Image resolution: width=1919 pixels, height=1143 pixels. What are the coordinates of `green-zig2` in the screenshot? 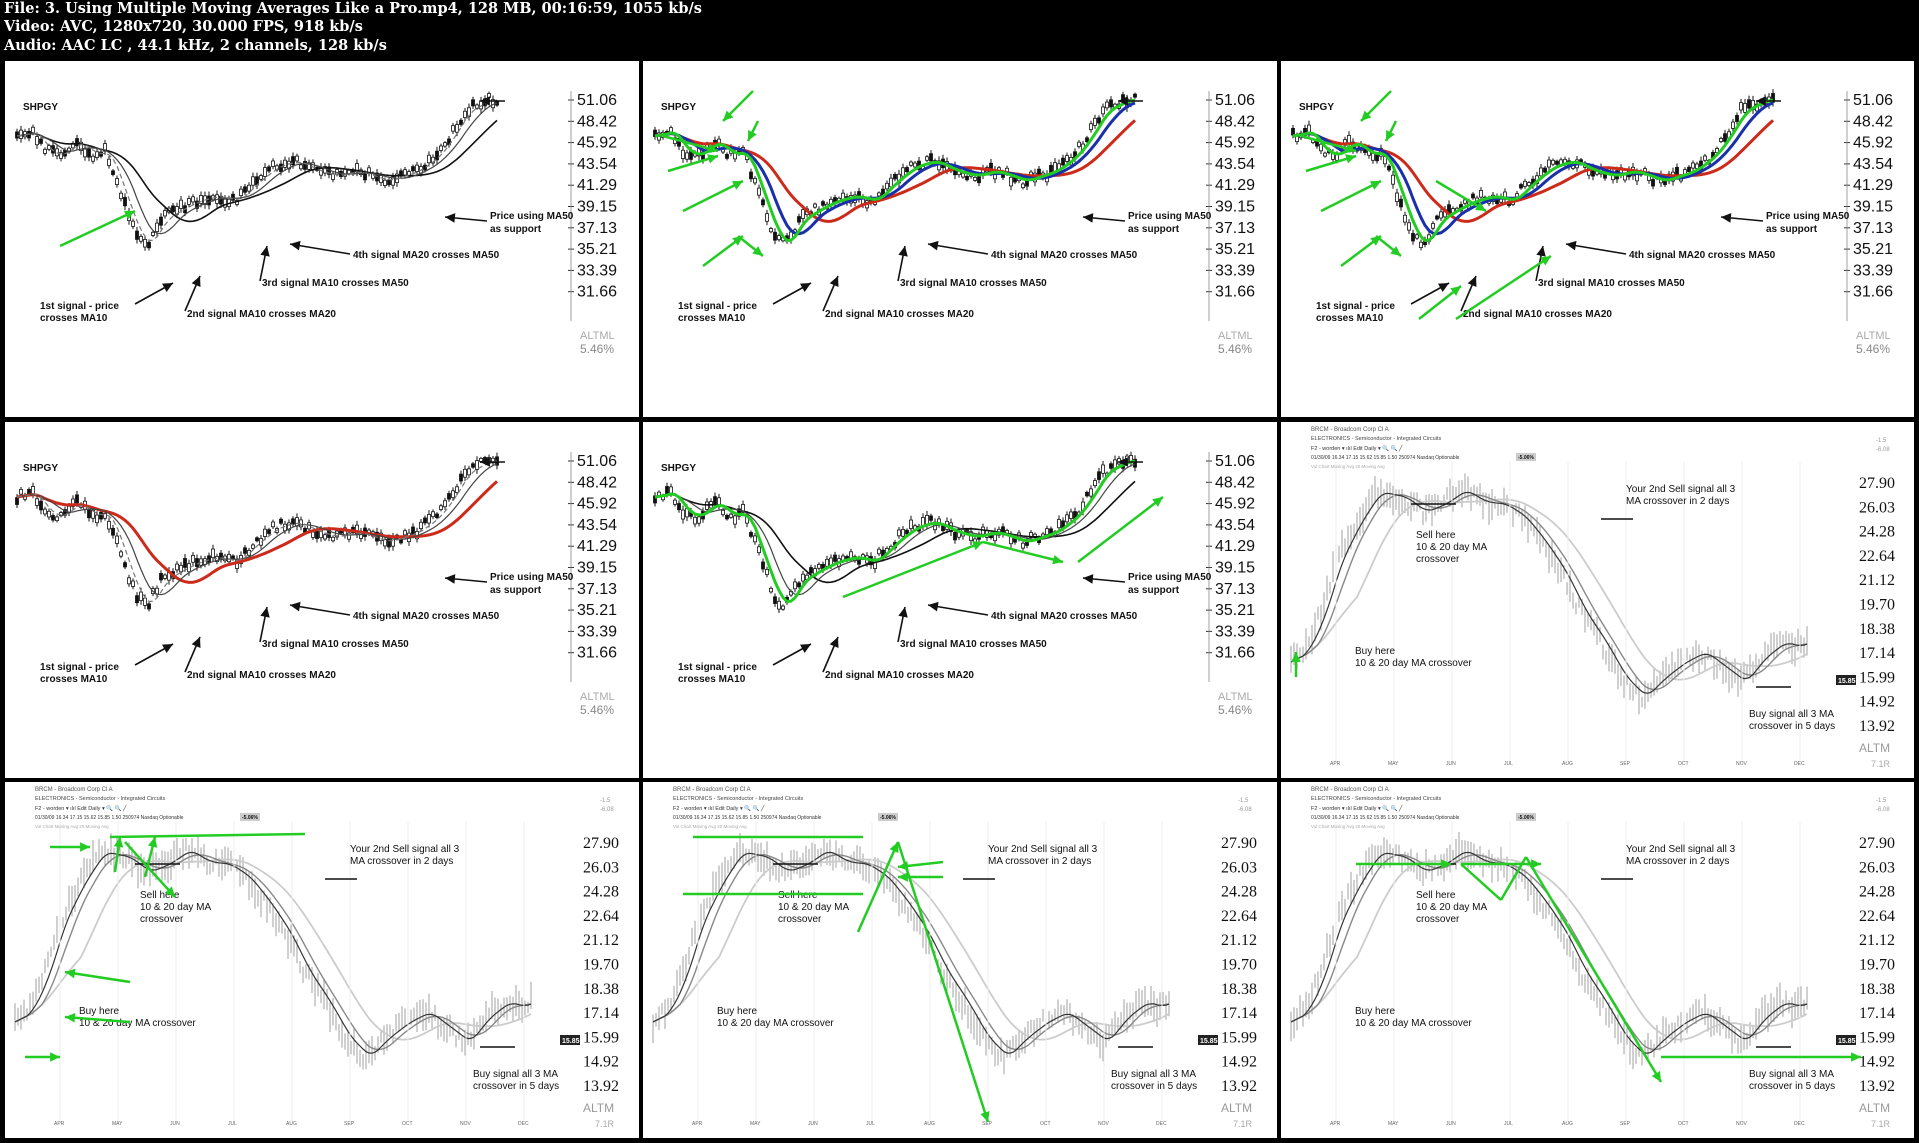 It's located at (1513, 878).